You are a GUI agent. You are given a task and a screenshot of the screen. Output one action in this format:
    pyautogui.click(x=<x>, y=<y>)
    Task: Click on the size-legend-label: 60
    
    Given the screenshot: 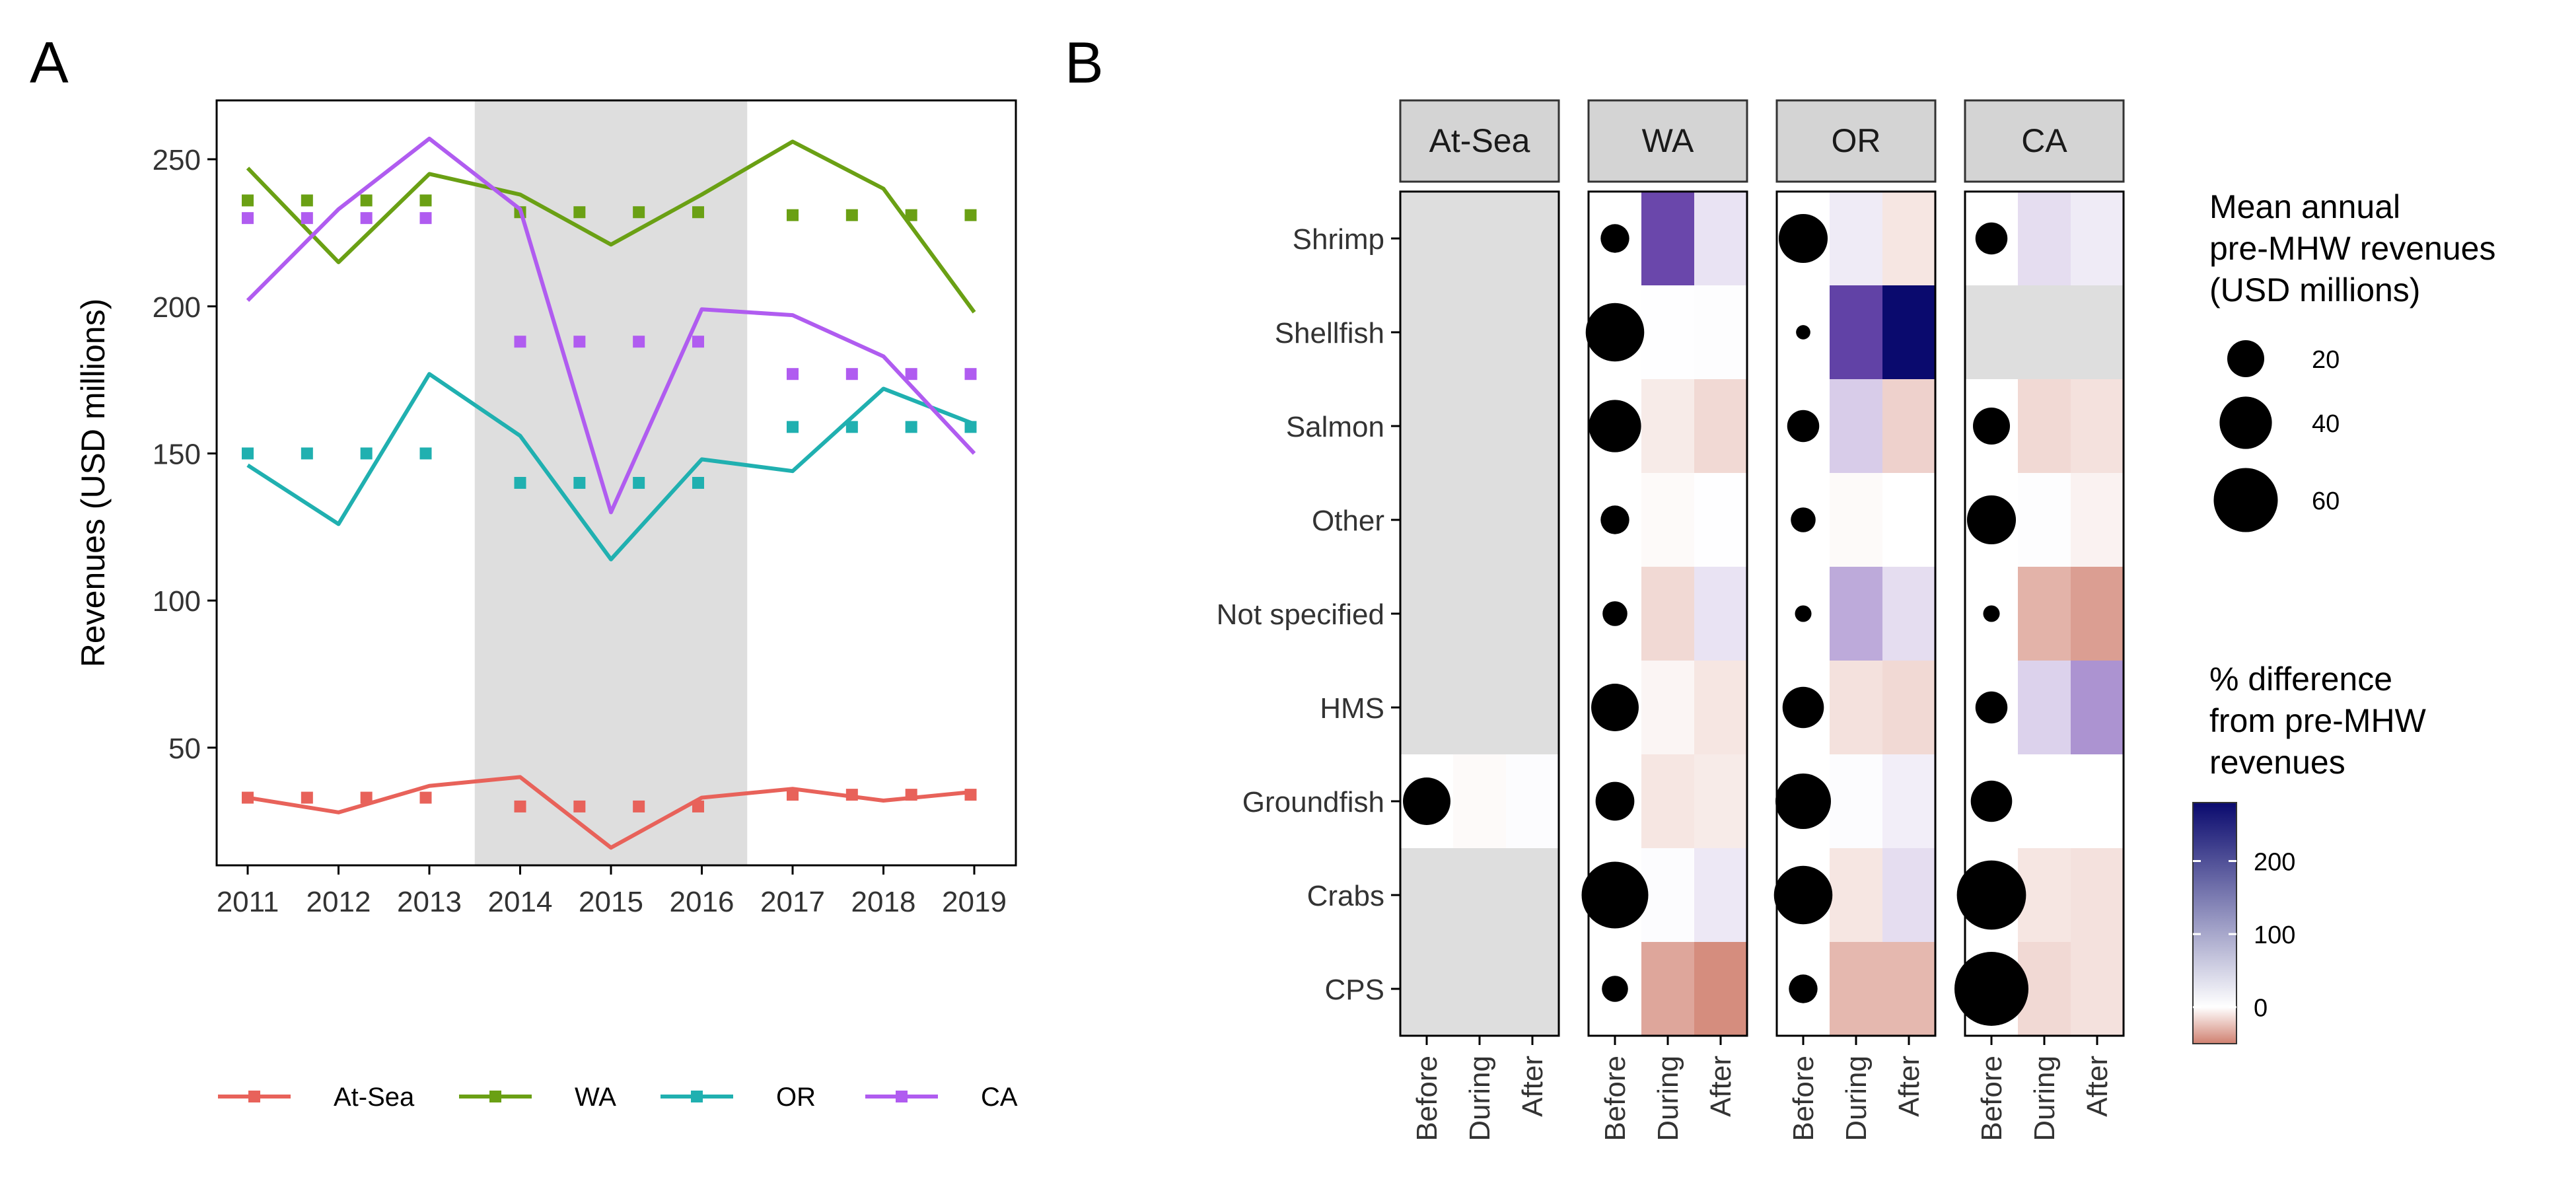 What is the action you would take?
    pyautogui.click(x=2326, y=501)
    